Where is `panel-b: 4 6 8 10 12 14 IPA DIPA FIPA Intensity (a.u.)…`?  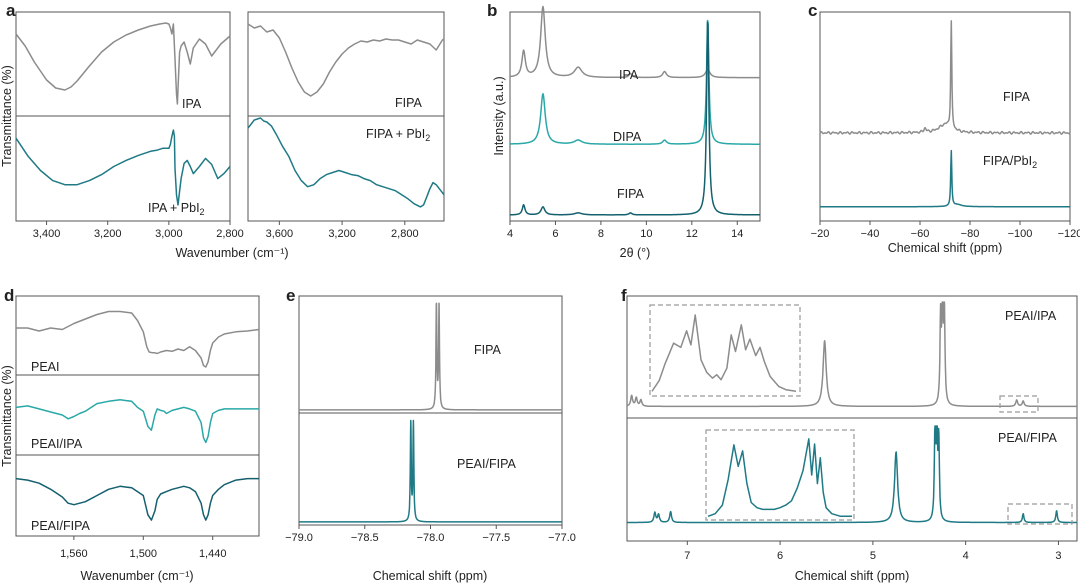
panel-b: 4 6 8 10 12 14 IPA DIPA FIPA Intensity (a.u.)… is located at coordinates (626, 132).